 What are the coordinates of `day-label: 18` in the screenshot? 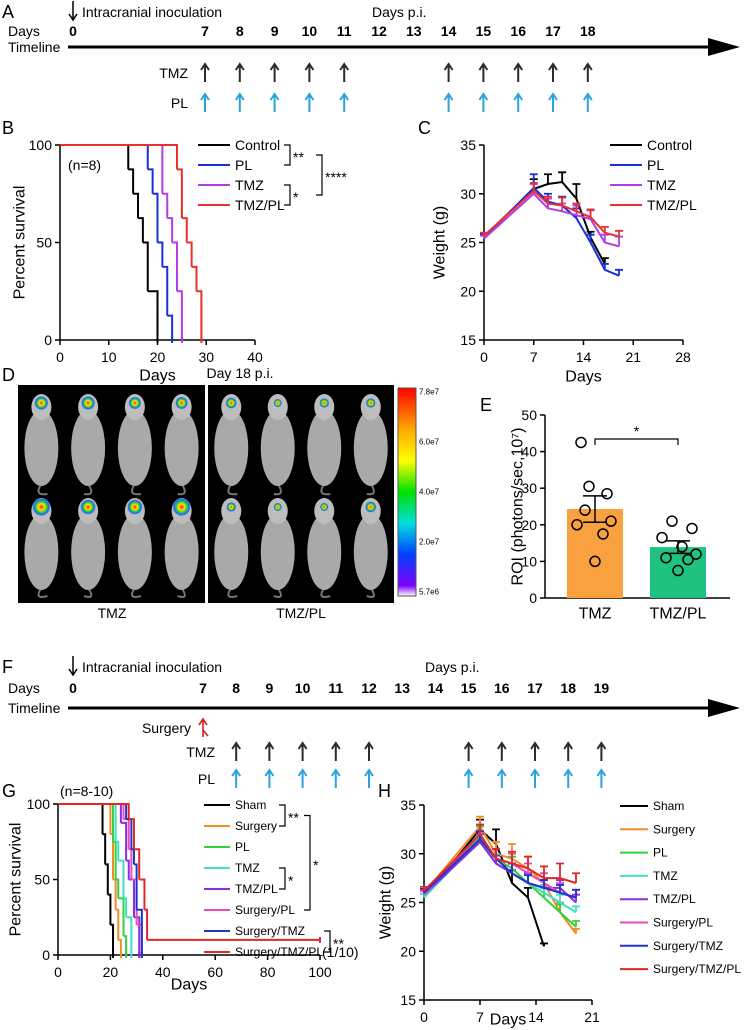 It's located at (588, 31).